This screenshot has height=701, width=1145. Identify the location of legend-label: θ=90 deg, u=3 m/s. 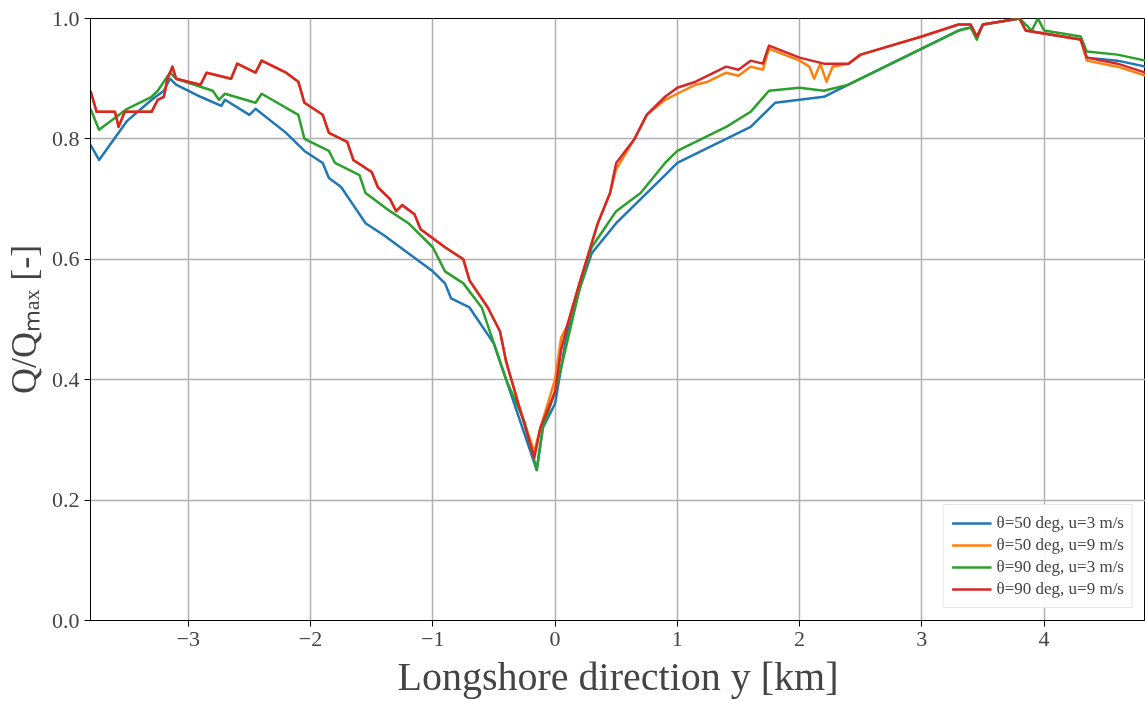
(1060, 567).